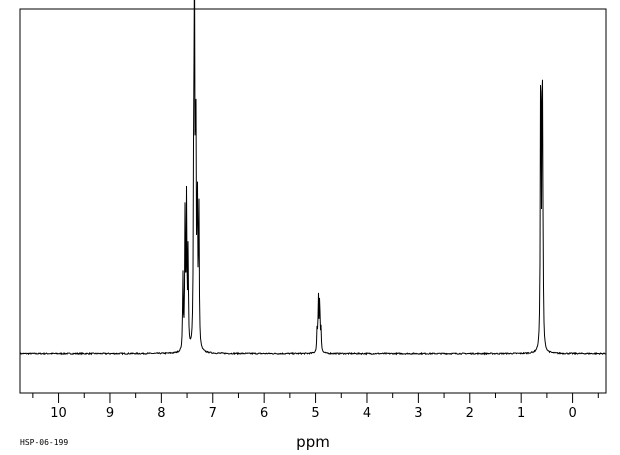 Image resolution: width=620 pixels, height=455 pixels. Describe the element at coordinates (367, 413) in the screenshot. I see `x-tick-label: 4` at that location.